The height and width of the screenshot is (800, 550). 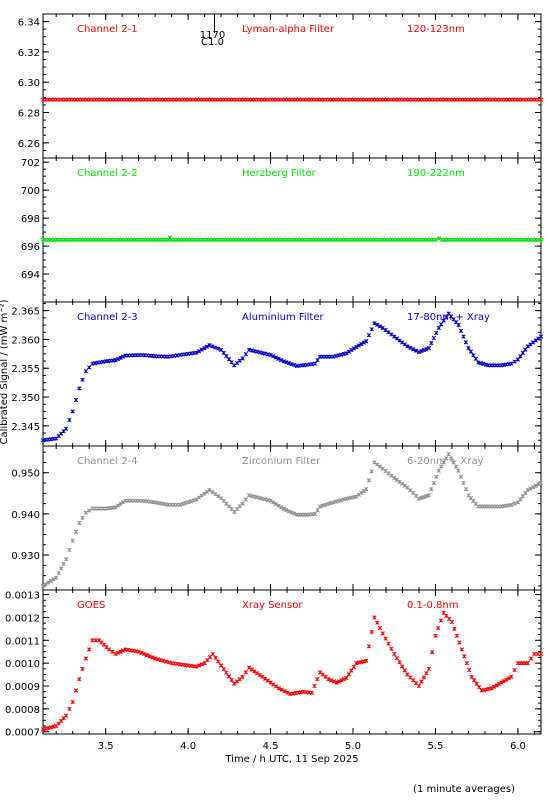 What do you see at coordinates (25, 515) in the screenshot?
I see `y-tick-label: 0.940` at bounding box center [25, 515].